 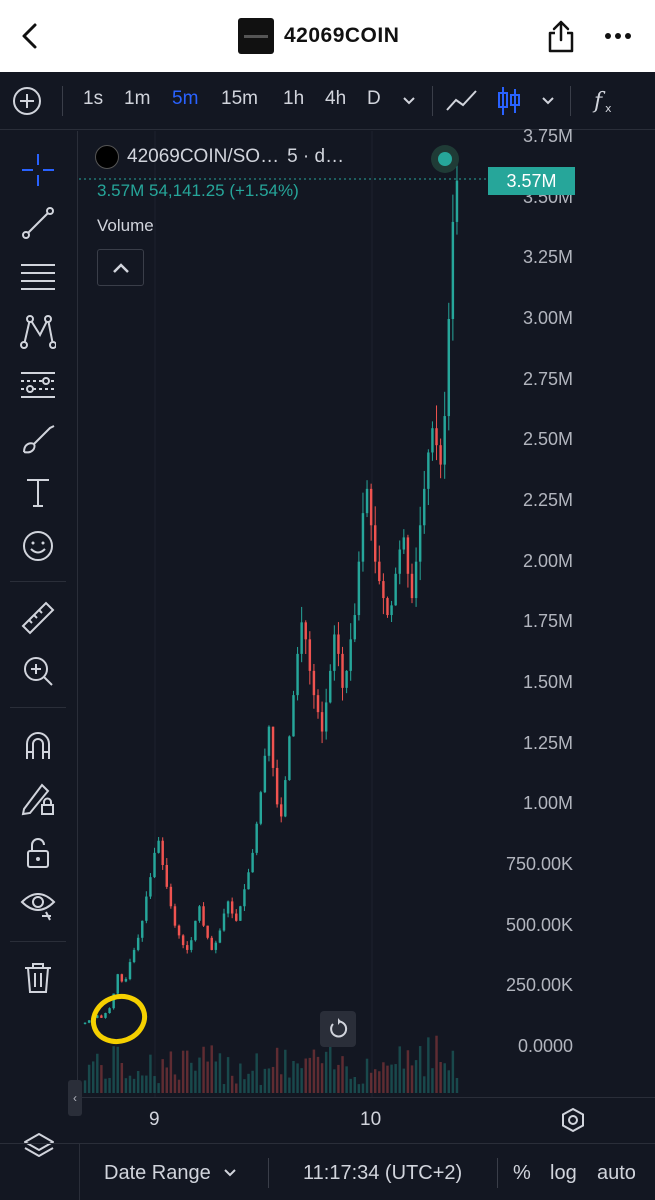 I want to click on zoom-in-tool, so click(x=38, y=671).